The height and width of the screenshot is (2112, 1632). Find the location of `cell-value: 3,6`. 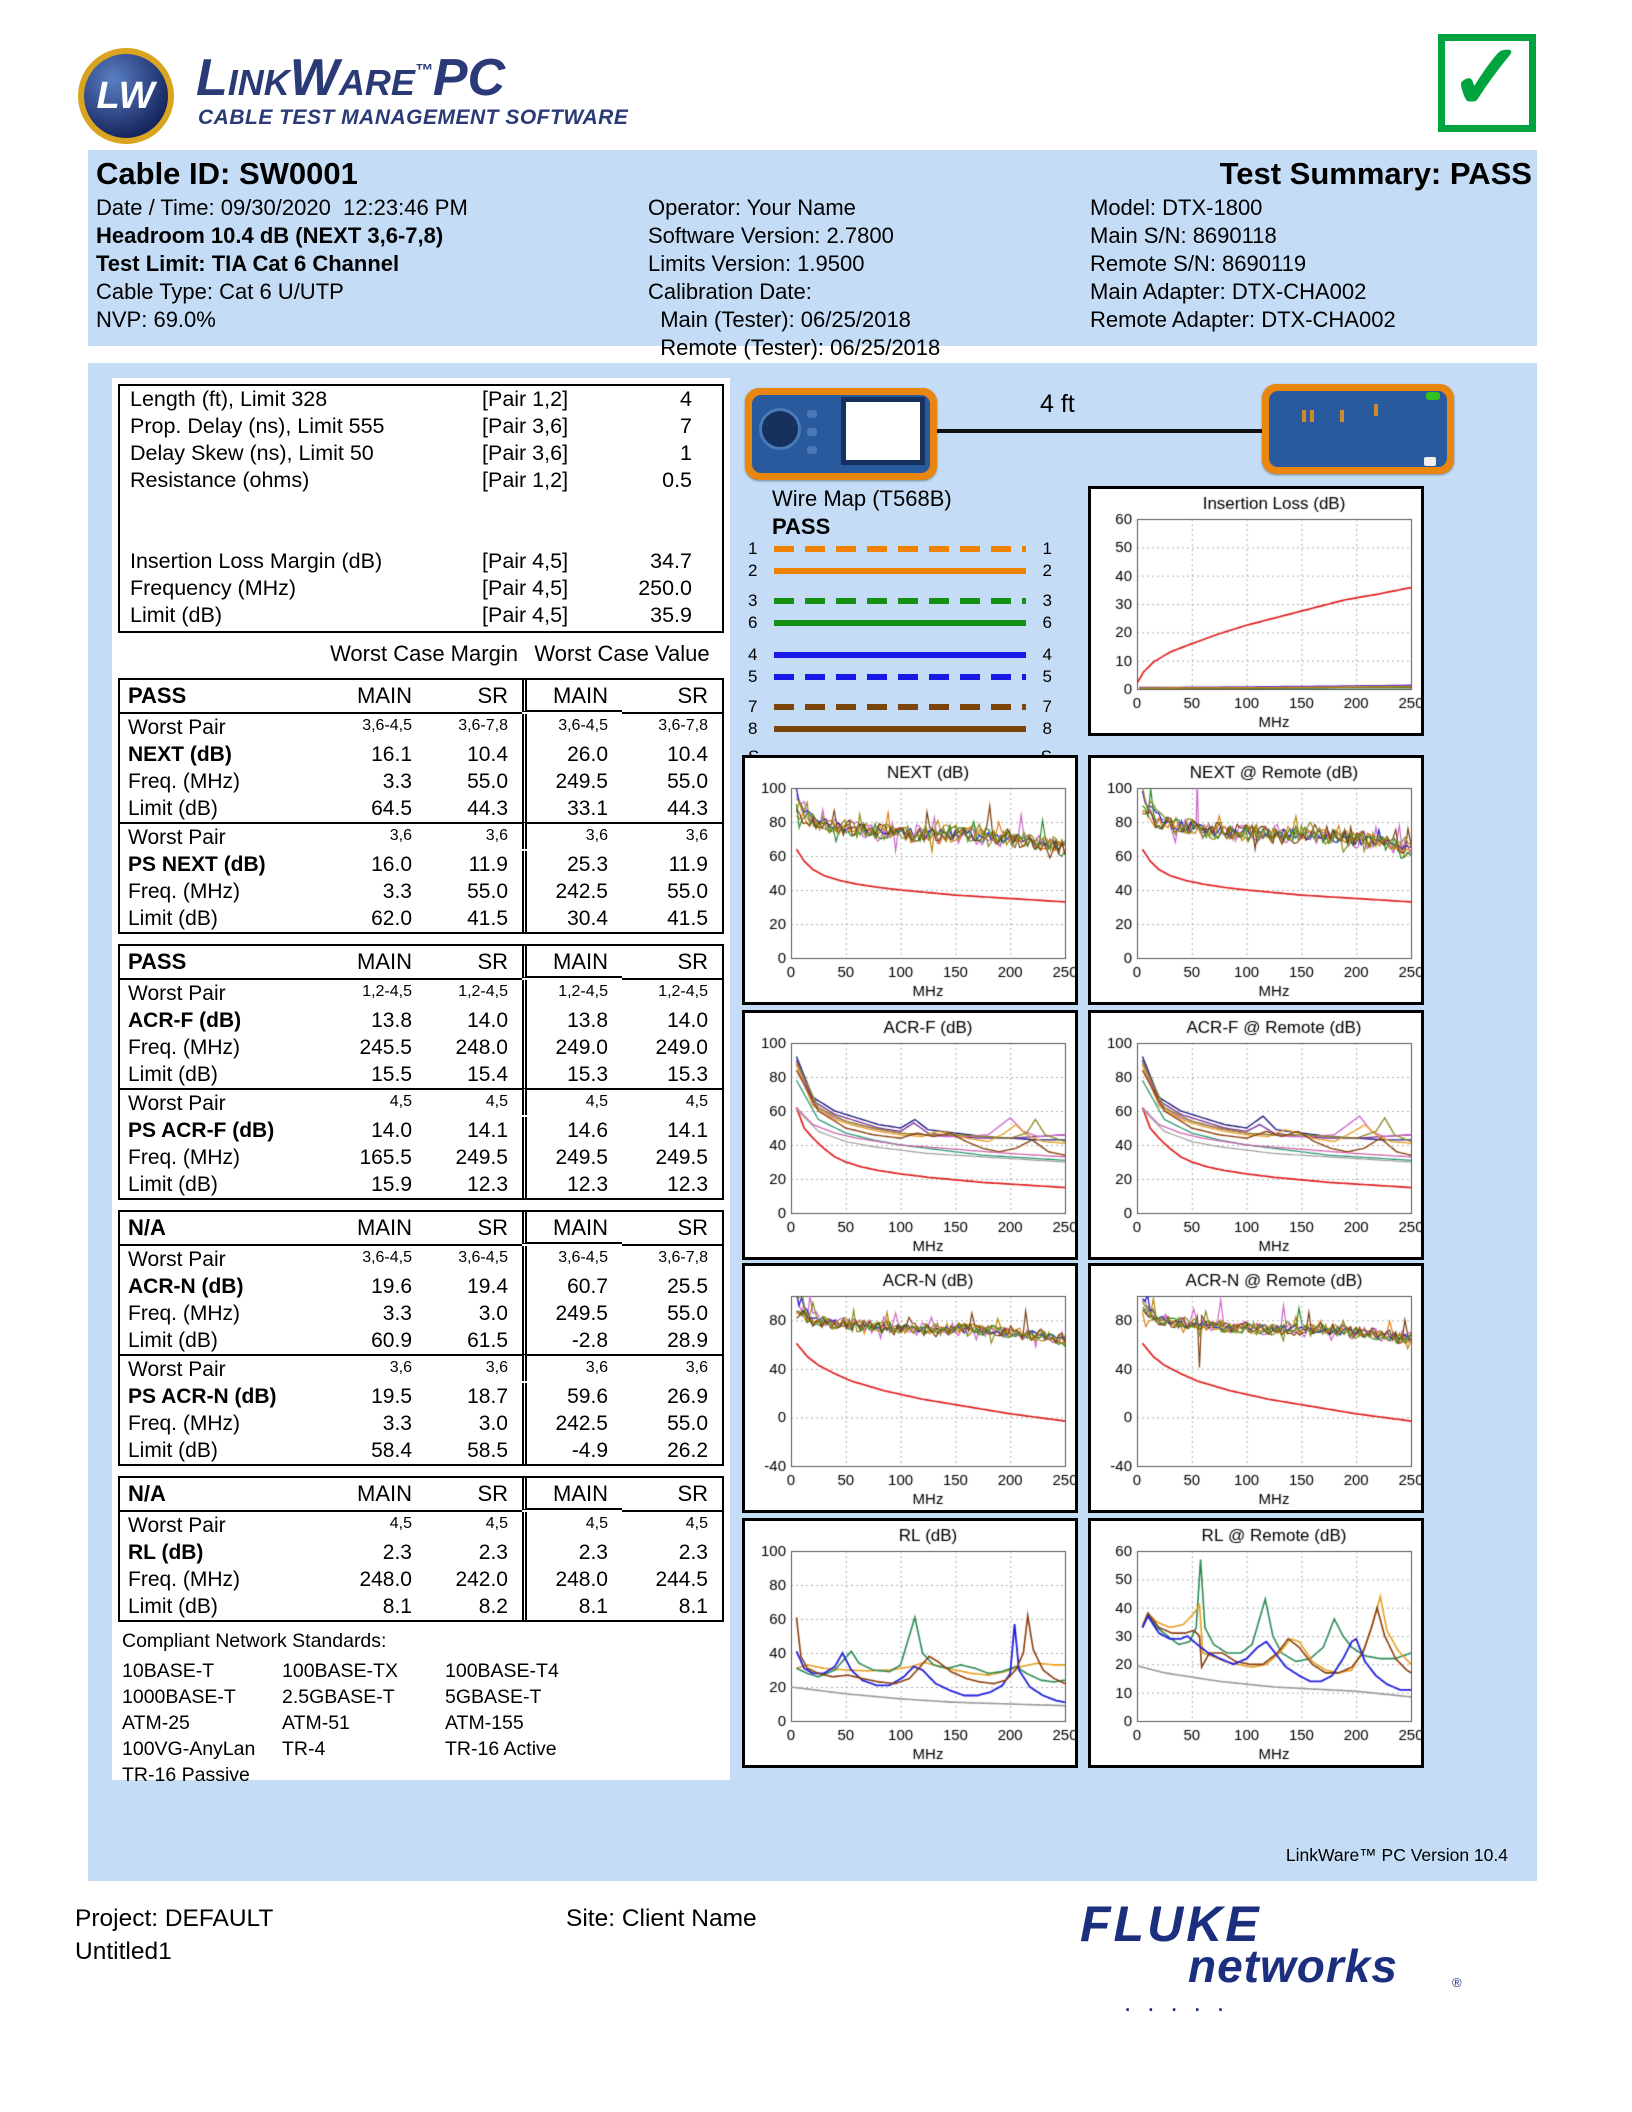

cell-value: 3,6 is located at coordinates (672, 1368).